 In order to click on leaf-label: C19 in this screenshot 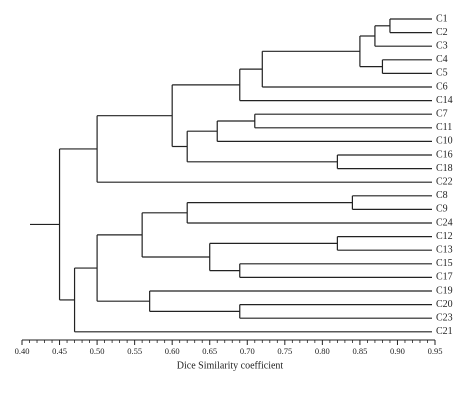, I will do `click(444, 290)`.